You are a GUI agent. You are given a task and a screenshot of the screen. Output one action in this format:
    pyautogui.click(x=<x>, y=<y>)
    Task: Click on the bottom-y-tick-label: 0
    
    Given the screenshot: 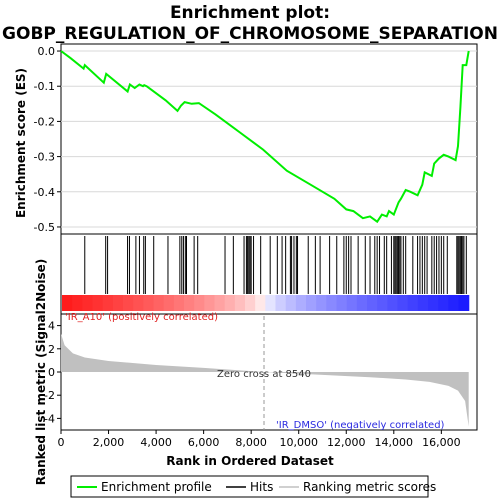 What is the action you would take?
    pyautogui.click(x=51, y=372)
    